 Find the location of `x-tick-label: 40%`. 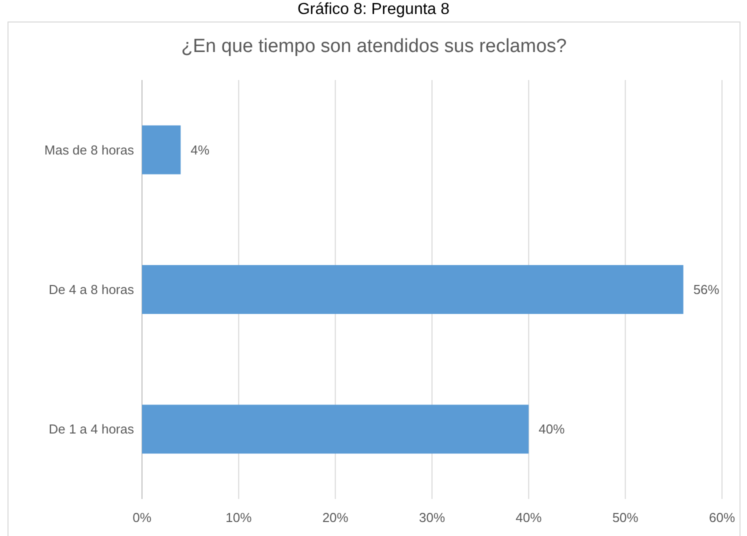

x-tick-label: 40% is located at coordinates (529, 517).